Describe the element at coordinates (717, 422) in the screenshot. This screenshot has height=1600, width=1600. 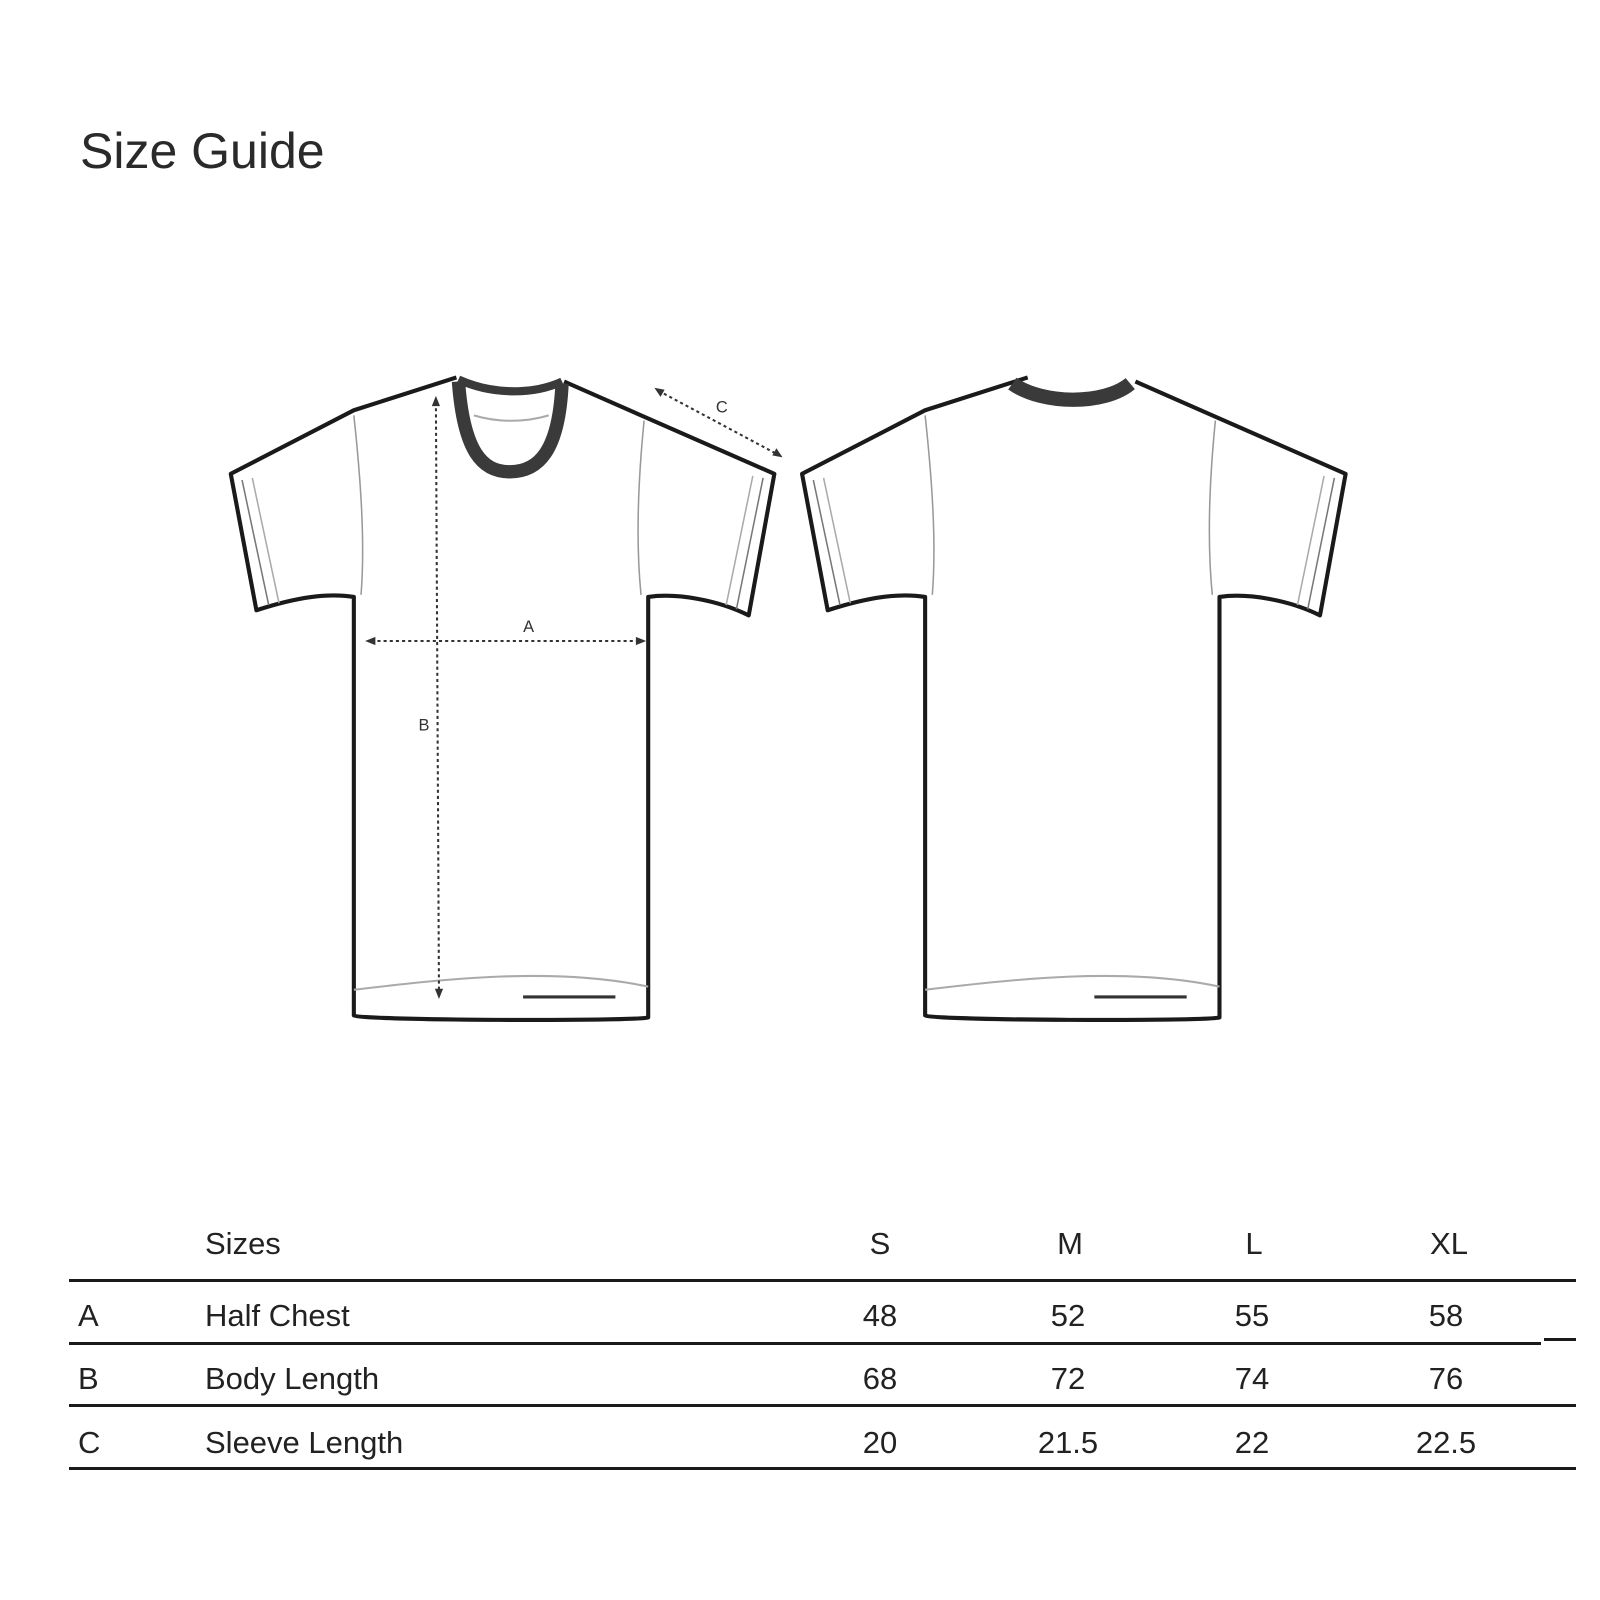
I see `dimension-c` at that location.